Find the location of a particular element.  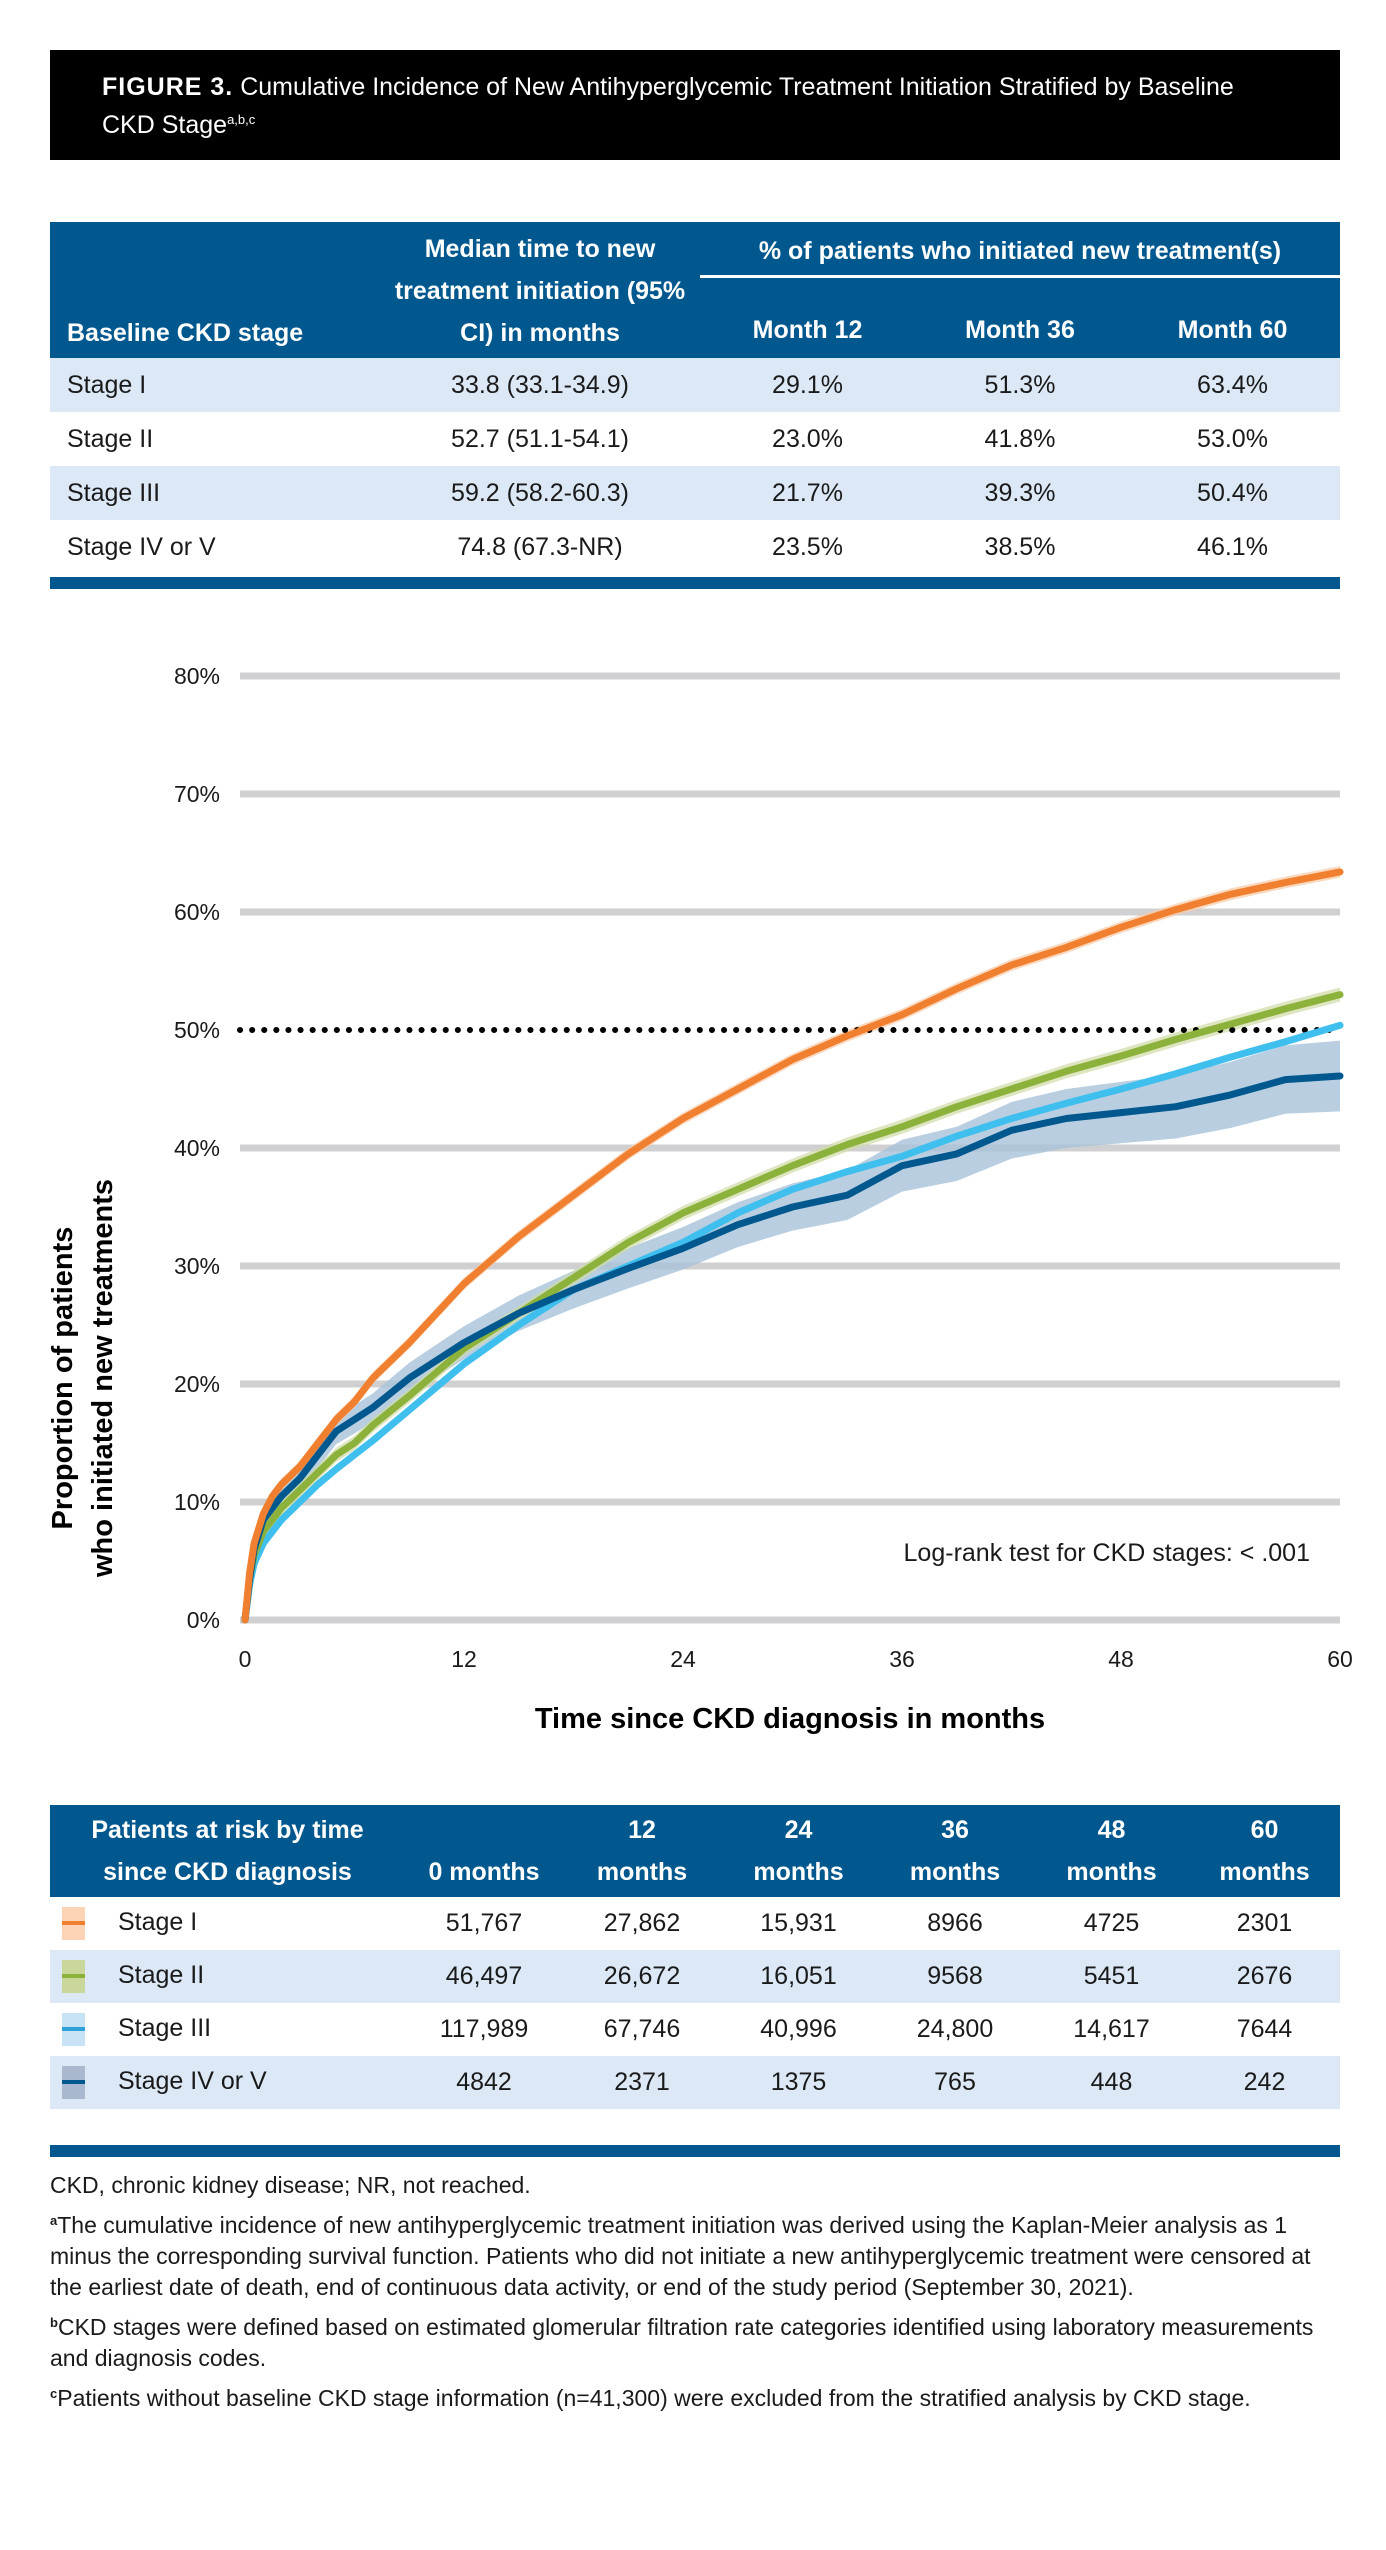

x-tick-label: 36 is located at coordinates (902, 1659).